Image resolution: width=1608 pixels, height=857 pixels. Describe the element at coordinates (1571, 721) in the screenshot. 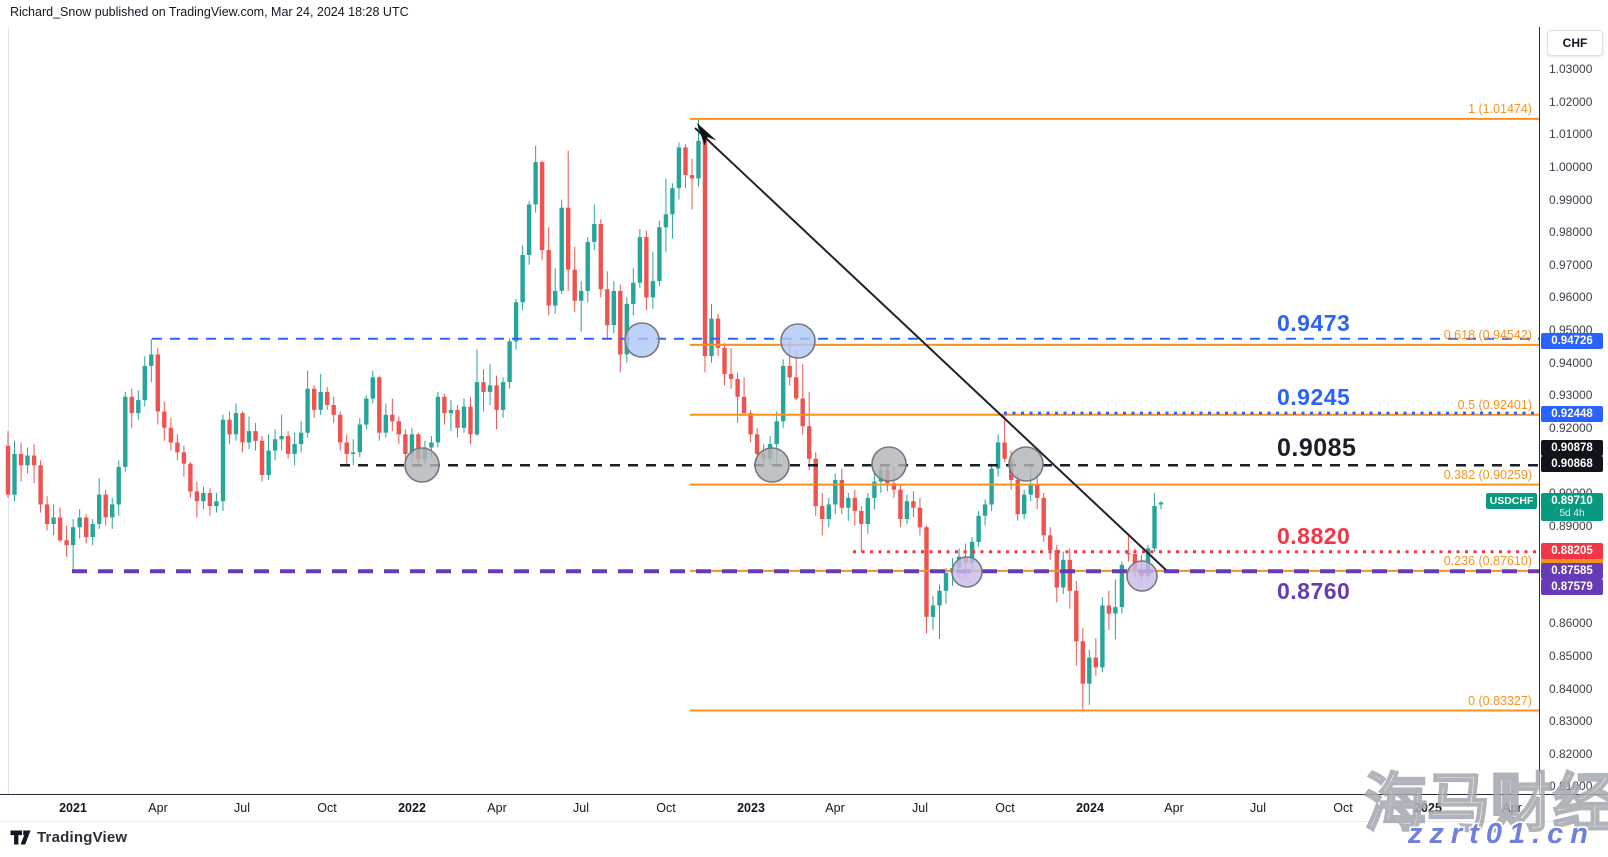

I see `price-axis-tick: 0.83000` at that location.